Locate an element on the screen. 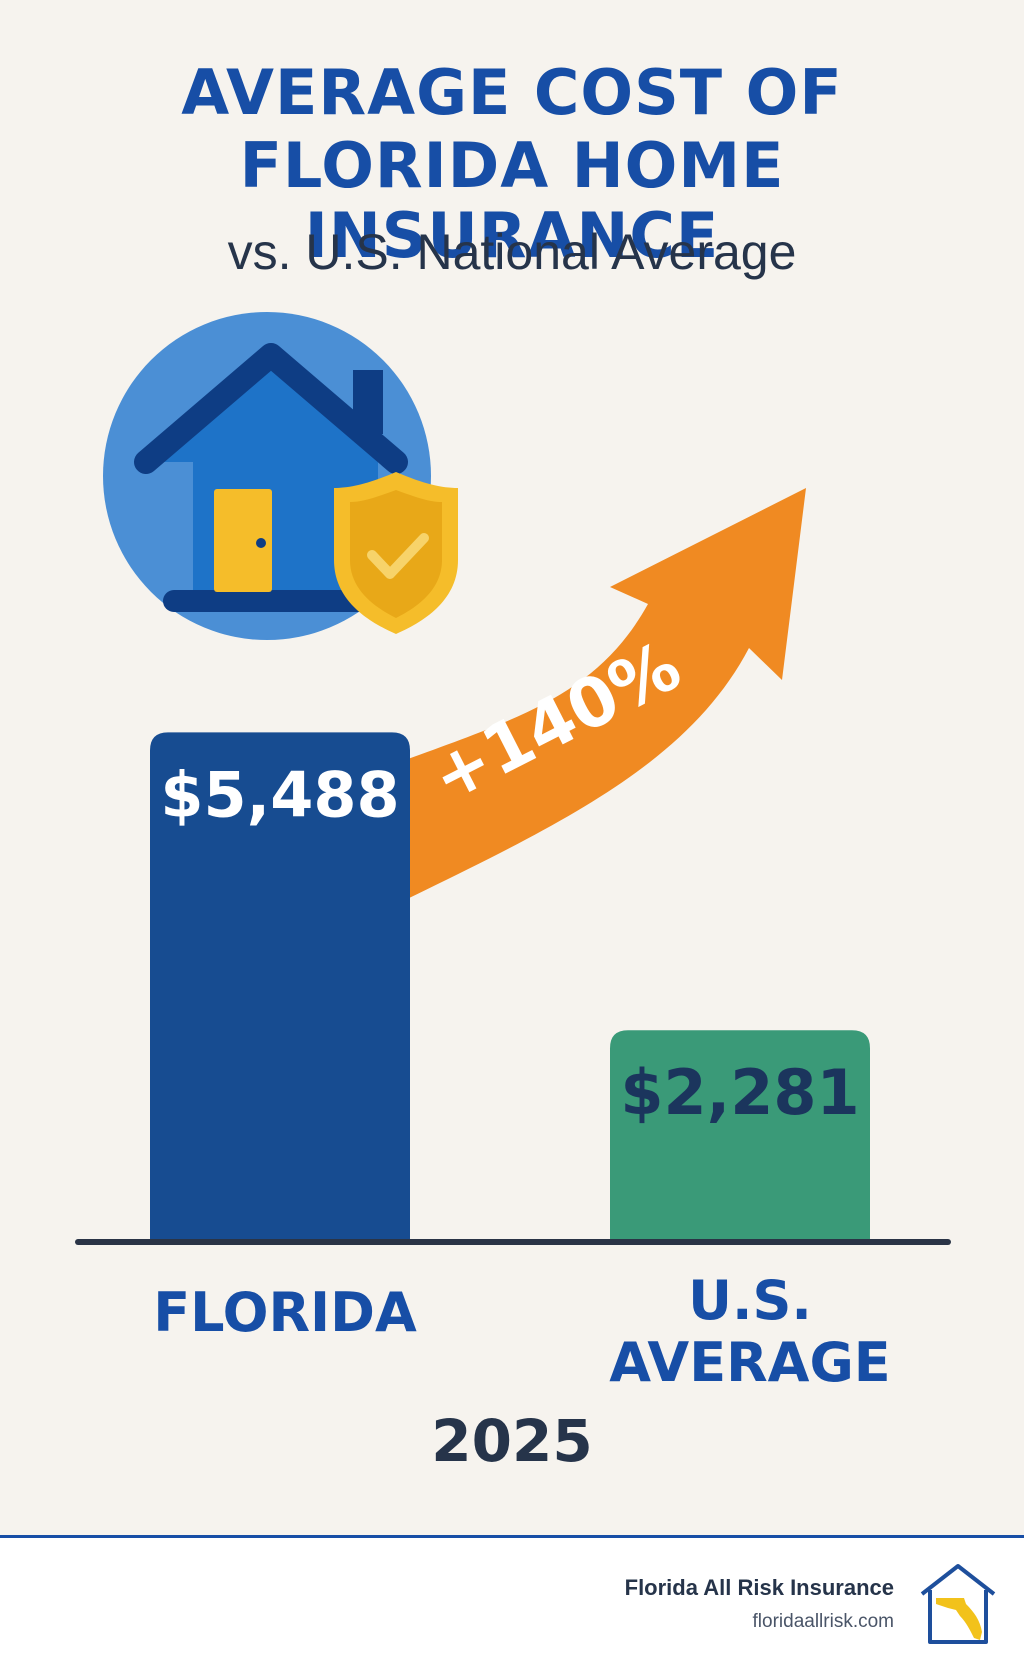 The image size is (1024, 1669). brand-url: floridaallrisk.com is located at coordinates (823, 1621).